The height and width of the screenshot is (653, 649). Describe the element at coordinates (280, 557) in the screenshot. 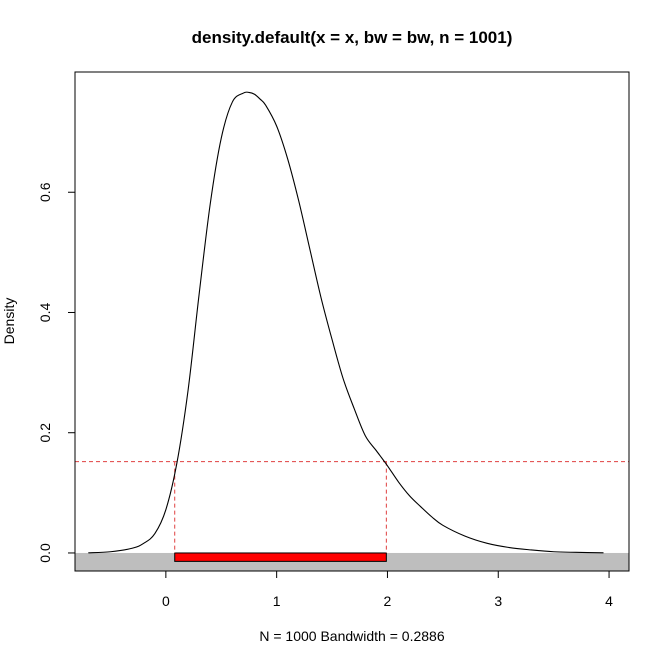

I see `interval-bar` at that location.